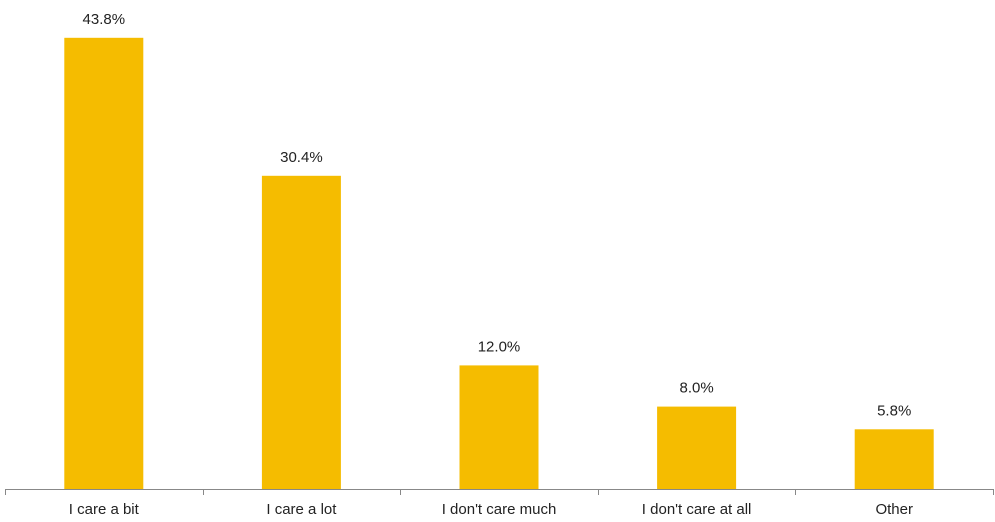  Describe the element at coordinates (104, 263) in the screenshot. I see `bar-i-care-a-bit` at that location.